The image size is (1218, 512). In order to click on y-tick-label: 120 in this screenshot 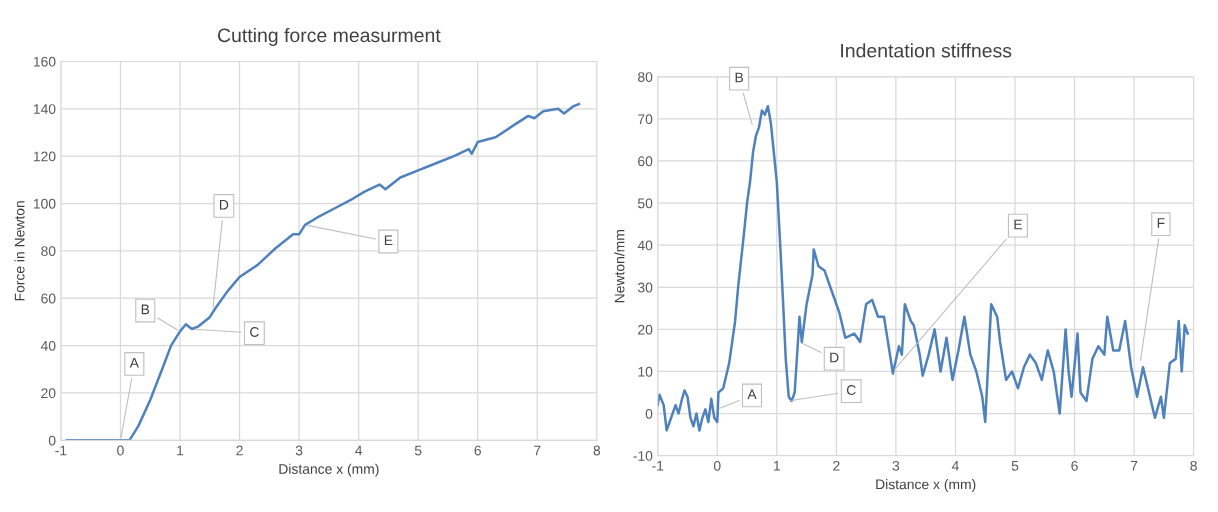, I will do `click(44, 156)`.